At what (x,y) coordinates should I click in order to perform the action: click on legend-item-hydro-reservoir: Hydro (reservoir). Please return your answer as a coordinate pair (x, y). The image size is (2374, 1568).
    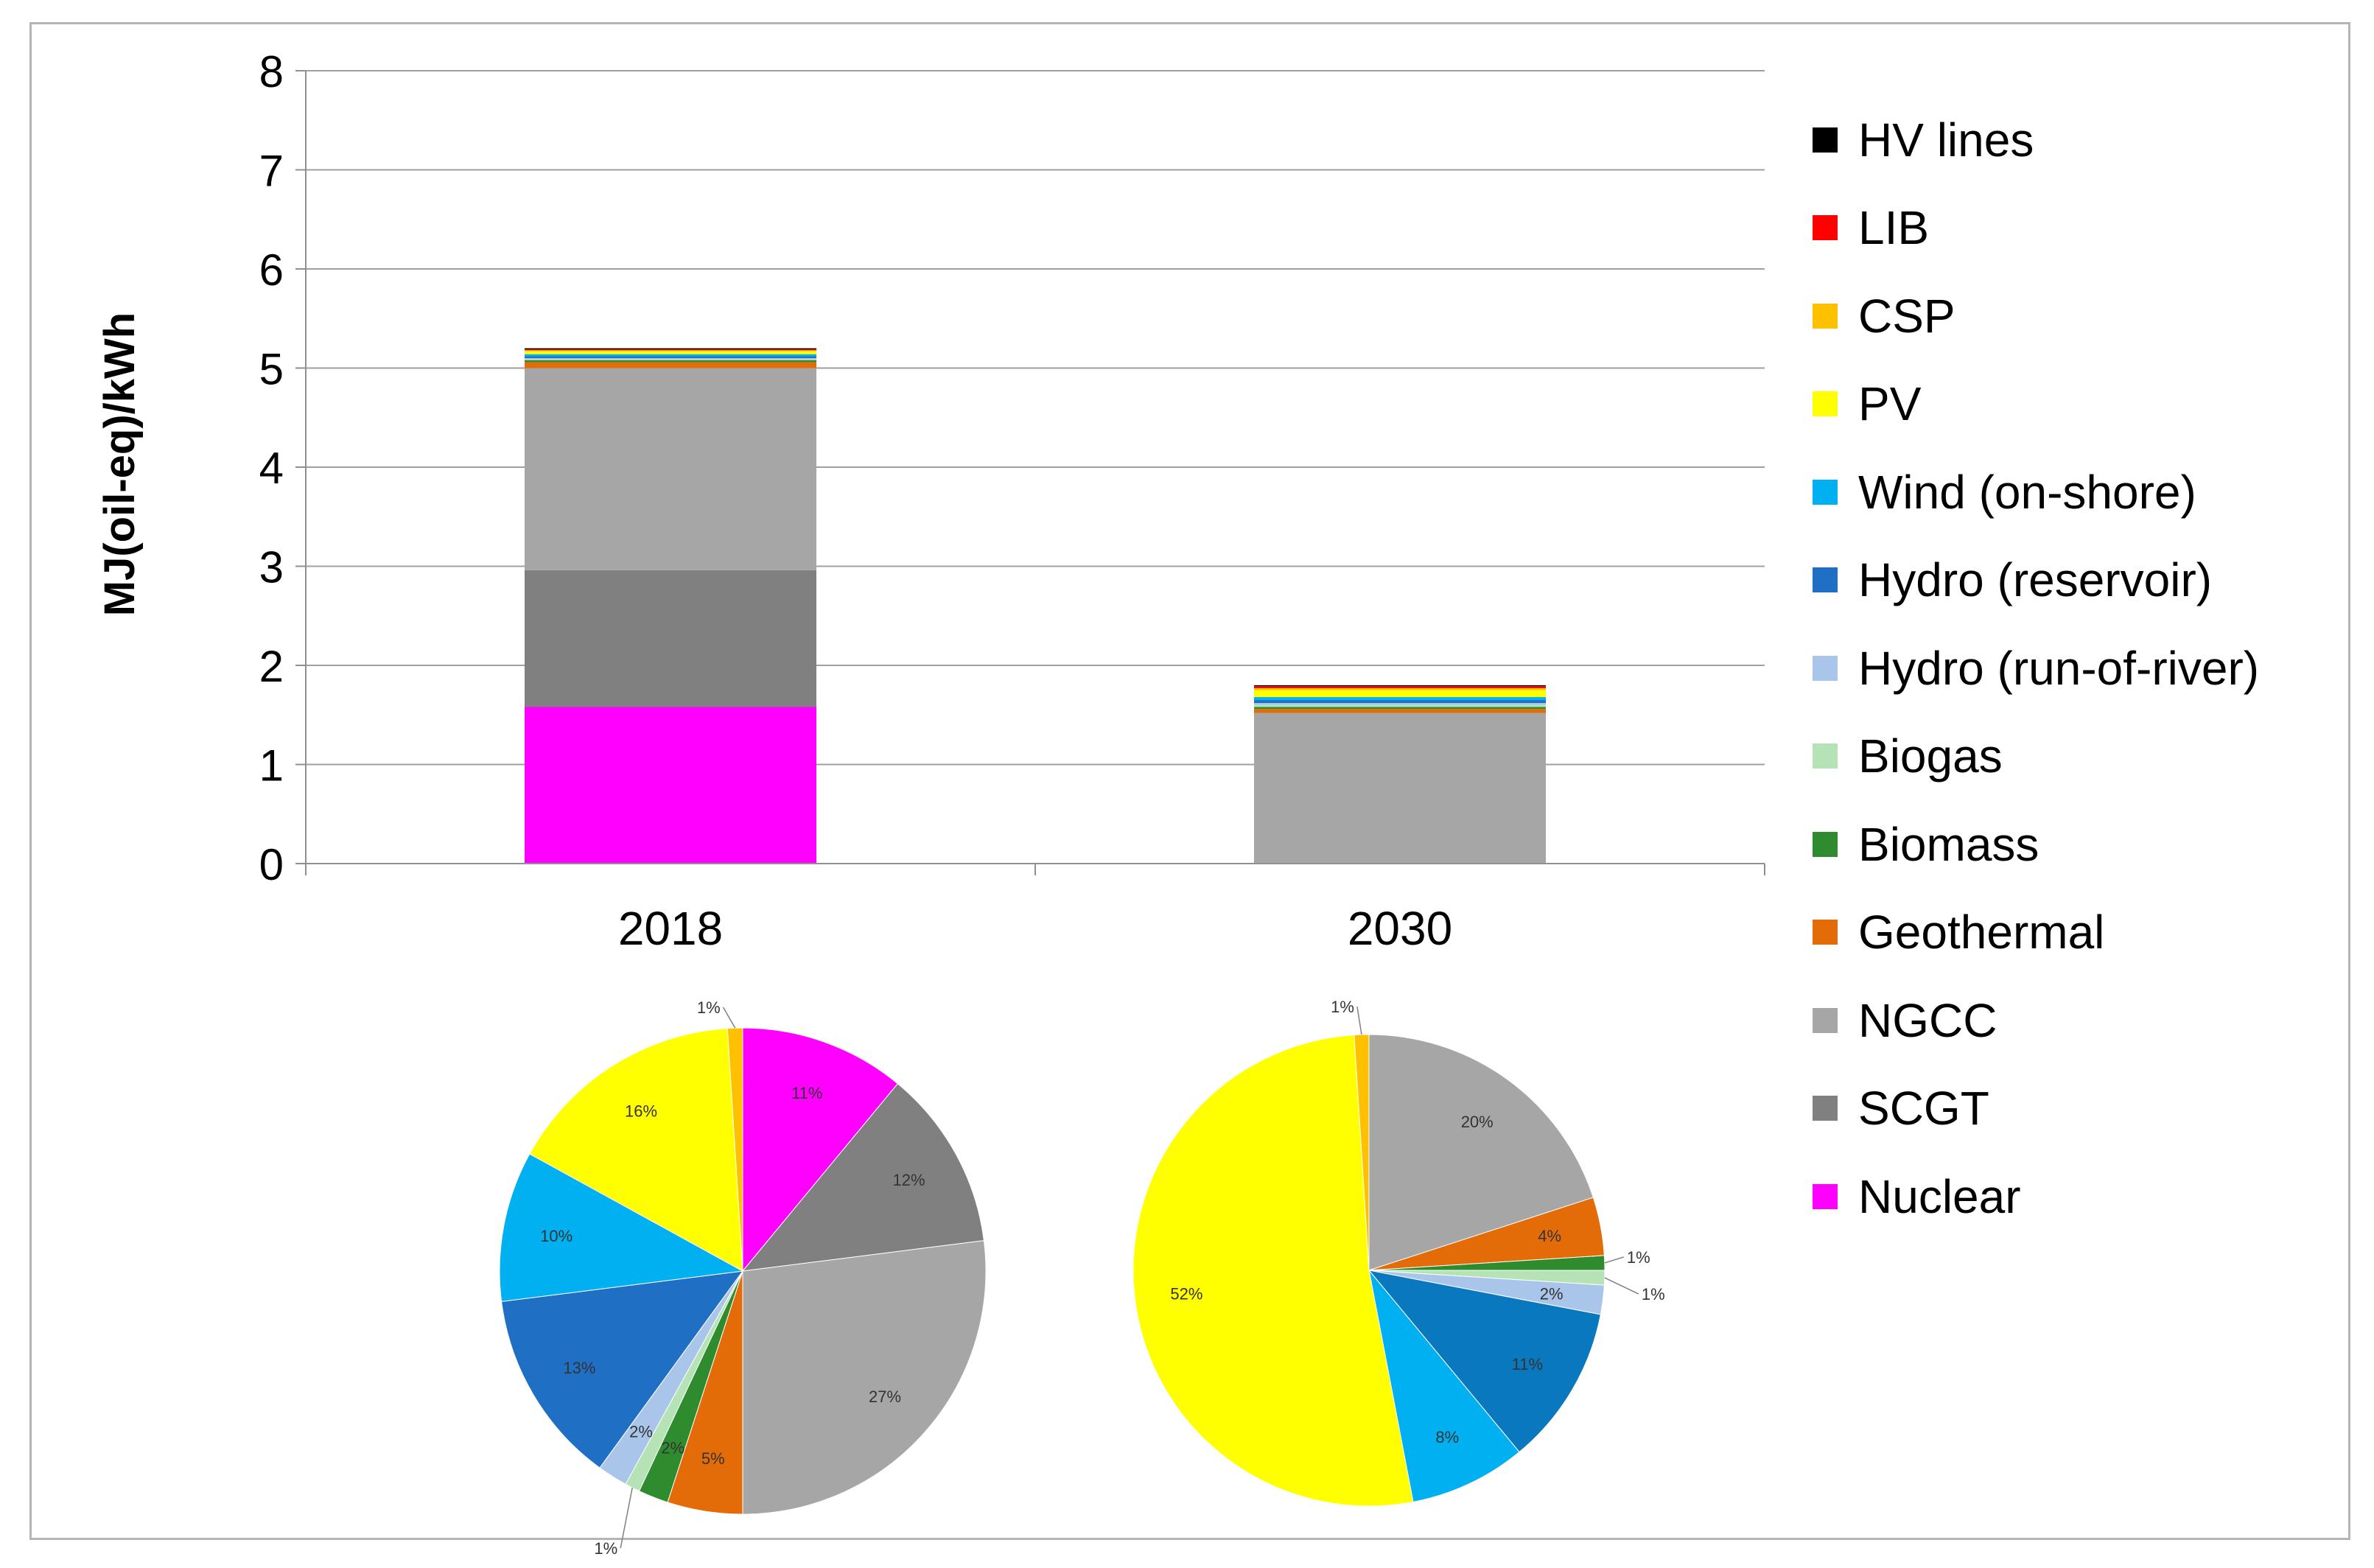
    Looking at the image, I should click on (2036, 580).